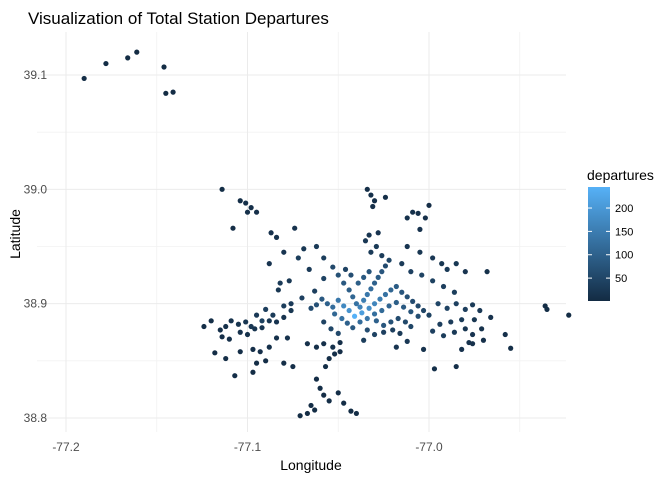  I want to click on y-tick-label: 39.0, so click(36, 189).